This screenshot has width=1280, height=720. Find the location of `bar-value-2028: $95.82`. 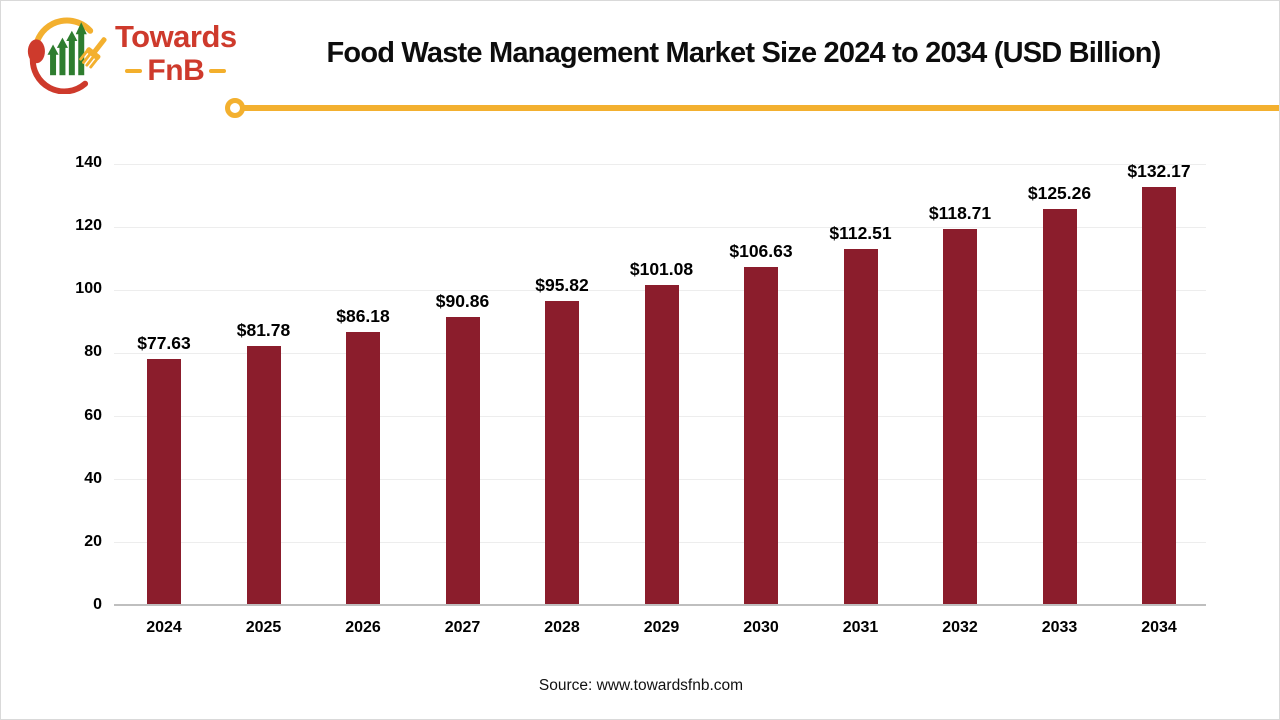

bar-value-2028: $95.82 is located at coordinates (562, 285).